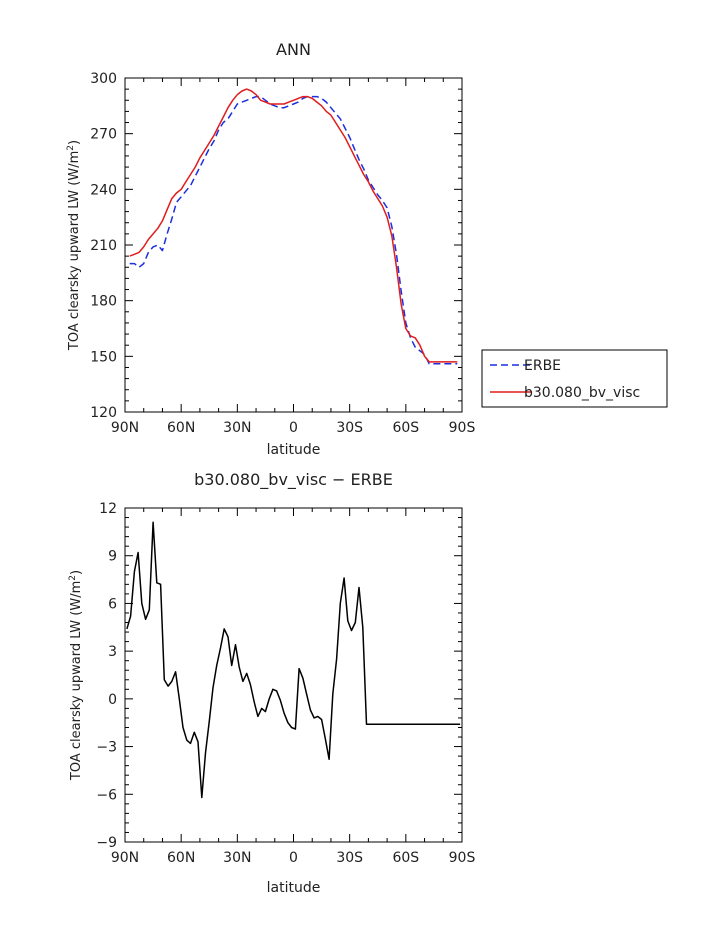  I want to click on y-tick-label: 240, so click(103, 190).